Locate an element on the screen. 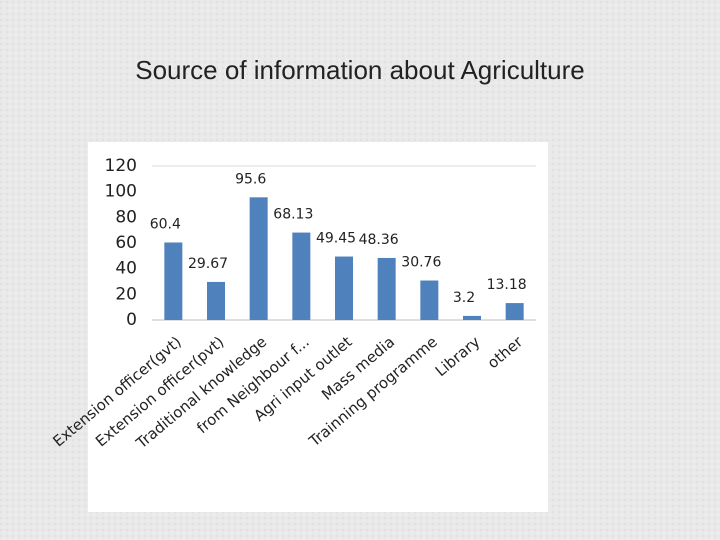 This screenshot has width=720, height=540. y-tick-label: 100 is located at coordinates (121, 192).